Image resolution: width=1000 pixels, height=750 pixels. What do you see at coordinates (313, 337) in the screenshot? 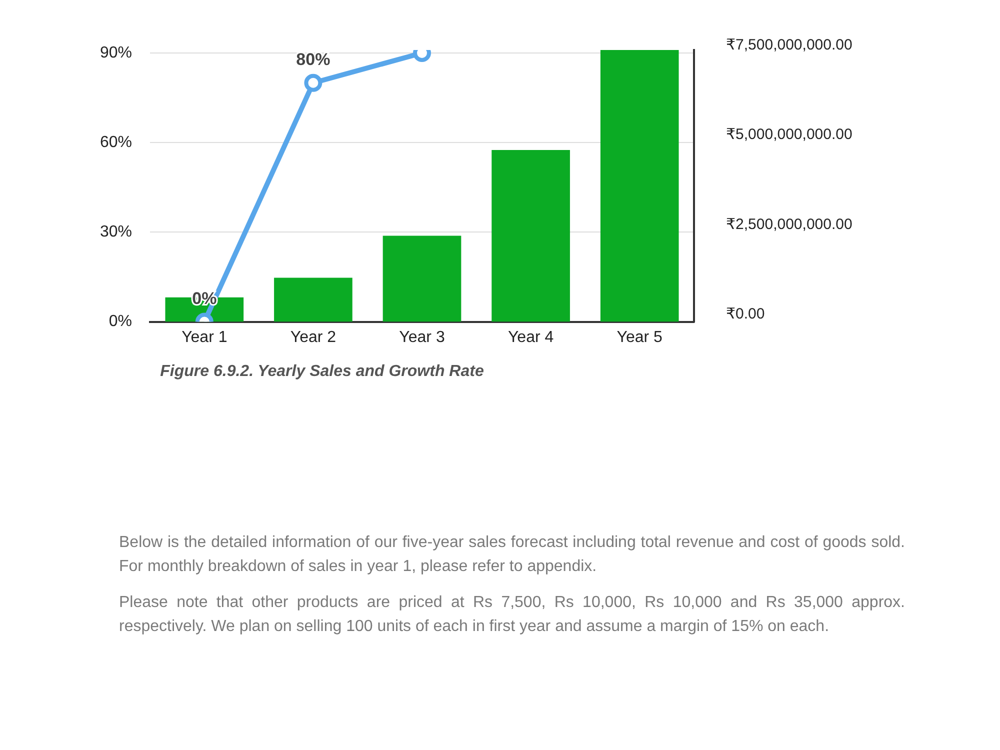
I see `x-tick-label: Year 2` at bounding box center [313, 337].